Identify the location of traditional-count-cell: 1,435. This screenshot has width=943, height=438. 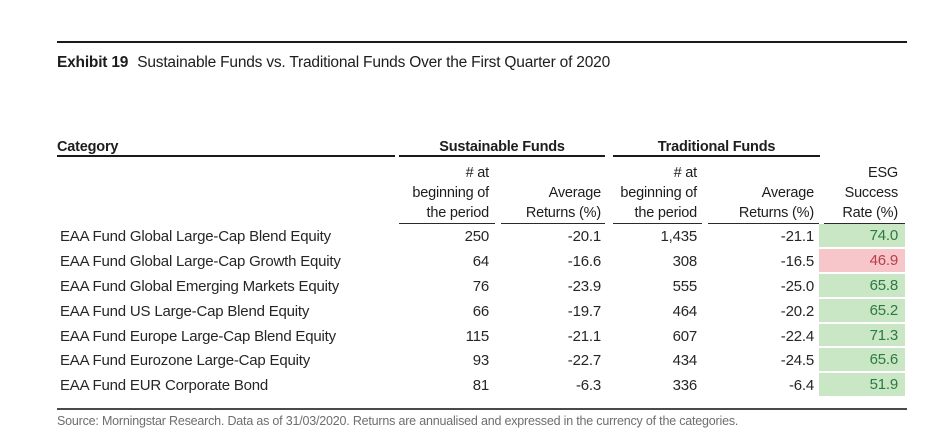
(678, 236).